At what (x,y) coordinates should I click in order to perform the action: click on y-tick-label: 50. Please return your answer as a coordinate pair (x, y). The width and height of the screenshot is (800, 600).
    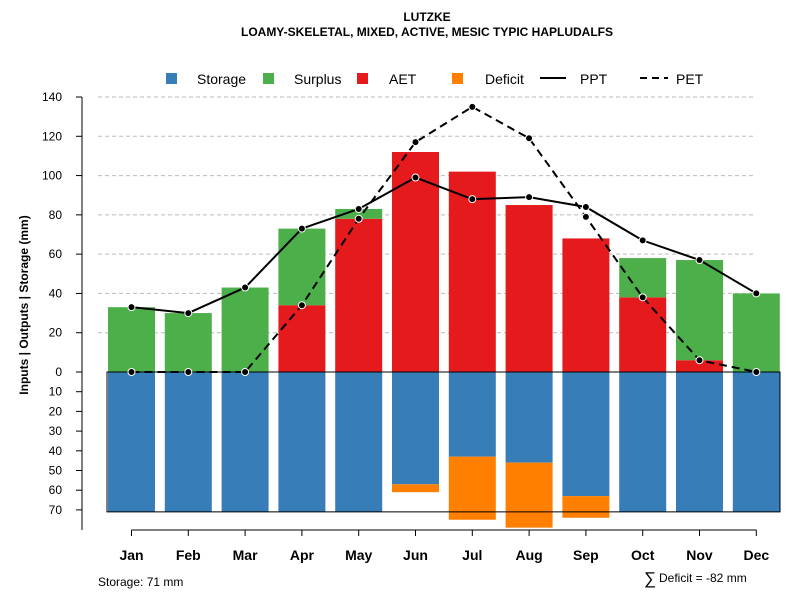
    Looking at the image, I should click on (56, 471).